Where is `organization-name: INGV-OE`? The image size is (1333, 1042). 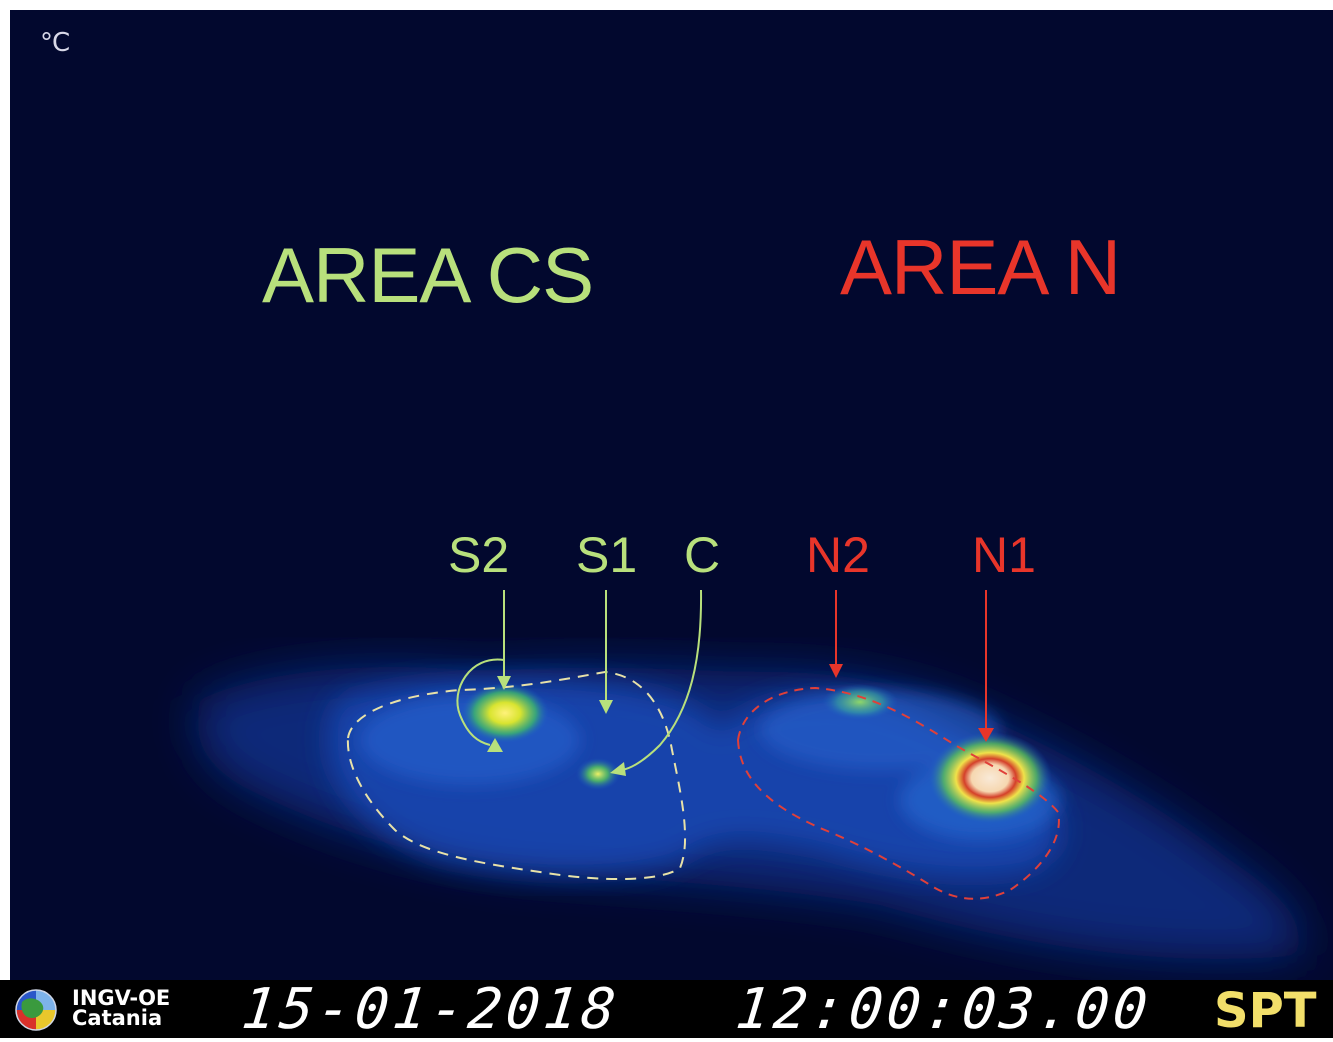 organization-name: INGV-OE is located at coordinates (121, 998).